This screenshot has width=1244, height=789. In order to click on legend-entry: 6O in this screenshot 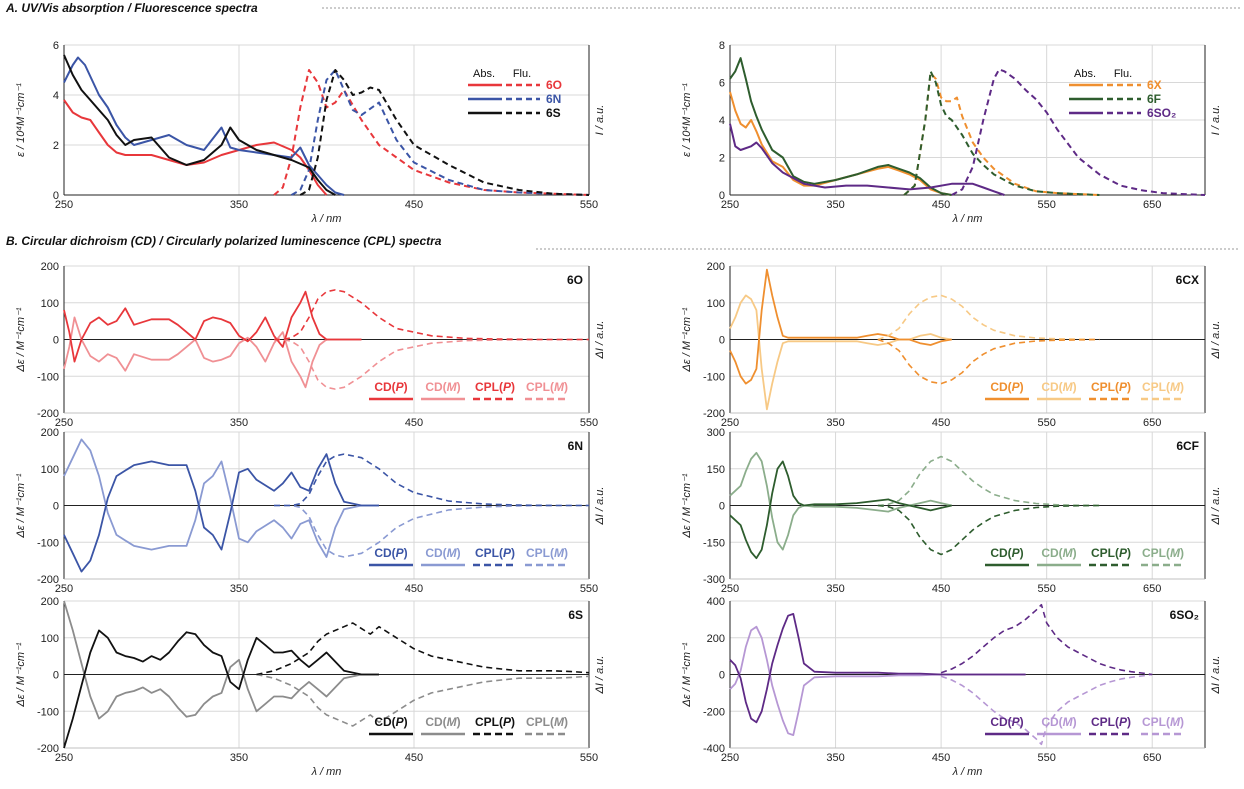, I will do `click(554, 85)`.